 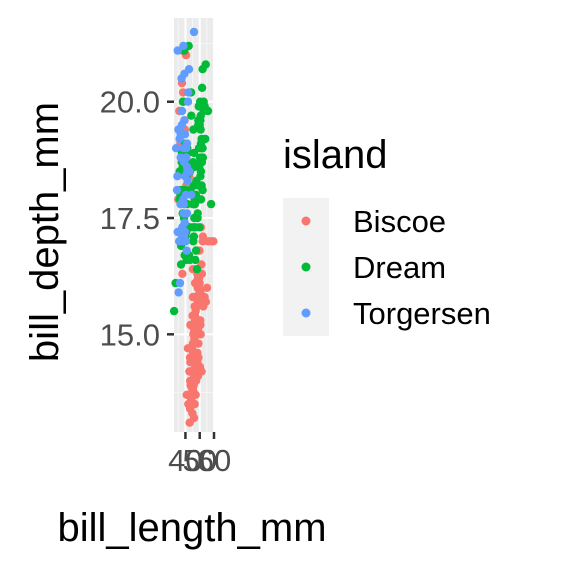 I want to click on x-tick-label: 40, so click(x=185, y=460).